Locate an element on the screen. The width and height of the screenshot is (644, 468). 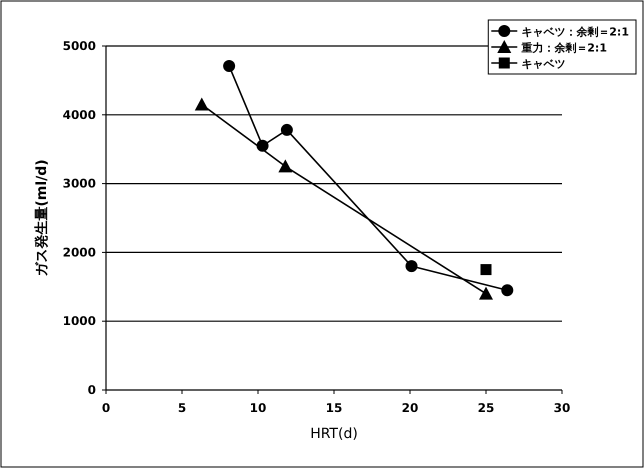
legend-label: 重力：余剰＝2:1 is located at coordinates (563, 48).